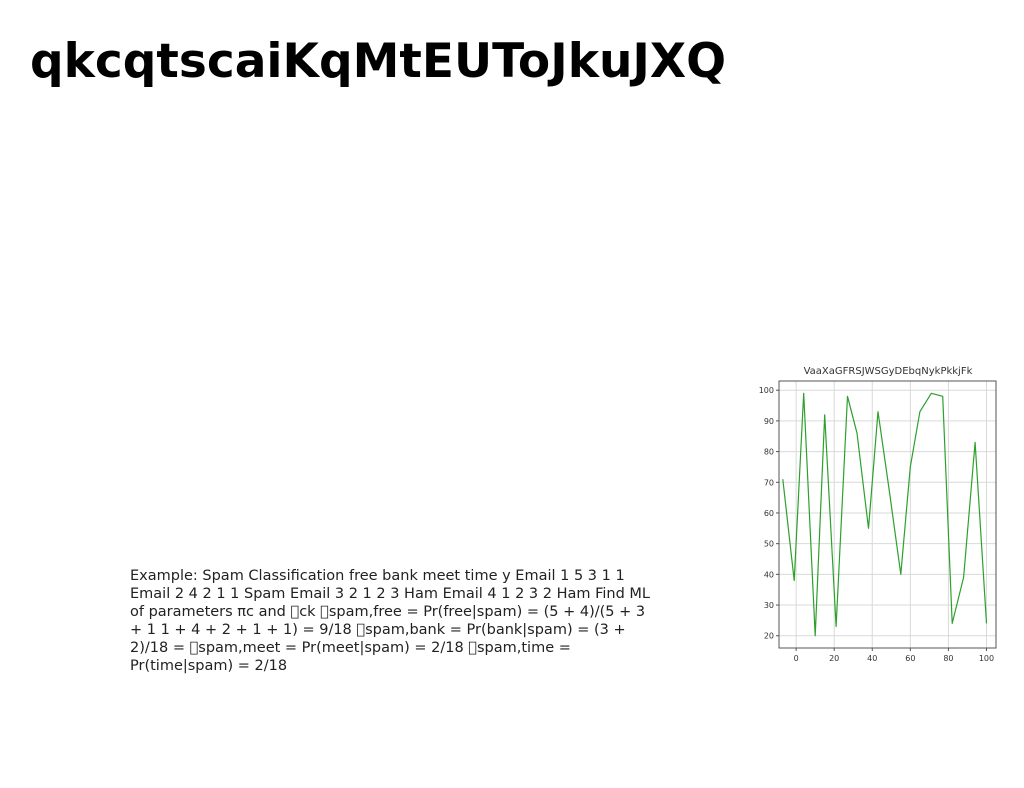 The height and width of the screenshot is (788, 1024). What do you see at coordinates (910, 658) in the screenshot?
I see `x-tick-label: 60` at bounding box center [910, 658].